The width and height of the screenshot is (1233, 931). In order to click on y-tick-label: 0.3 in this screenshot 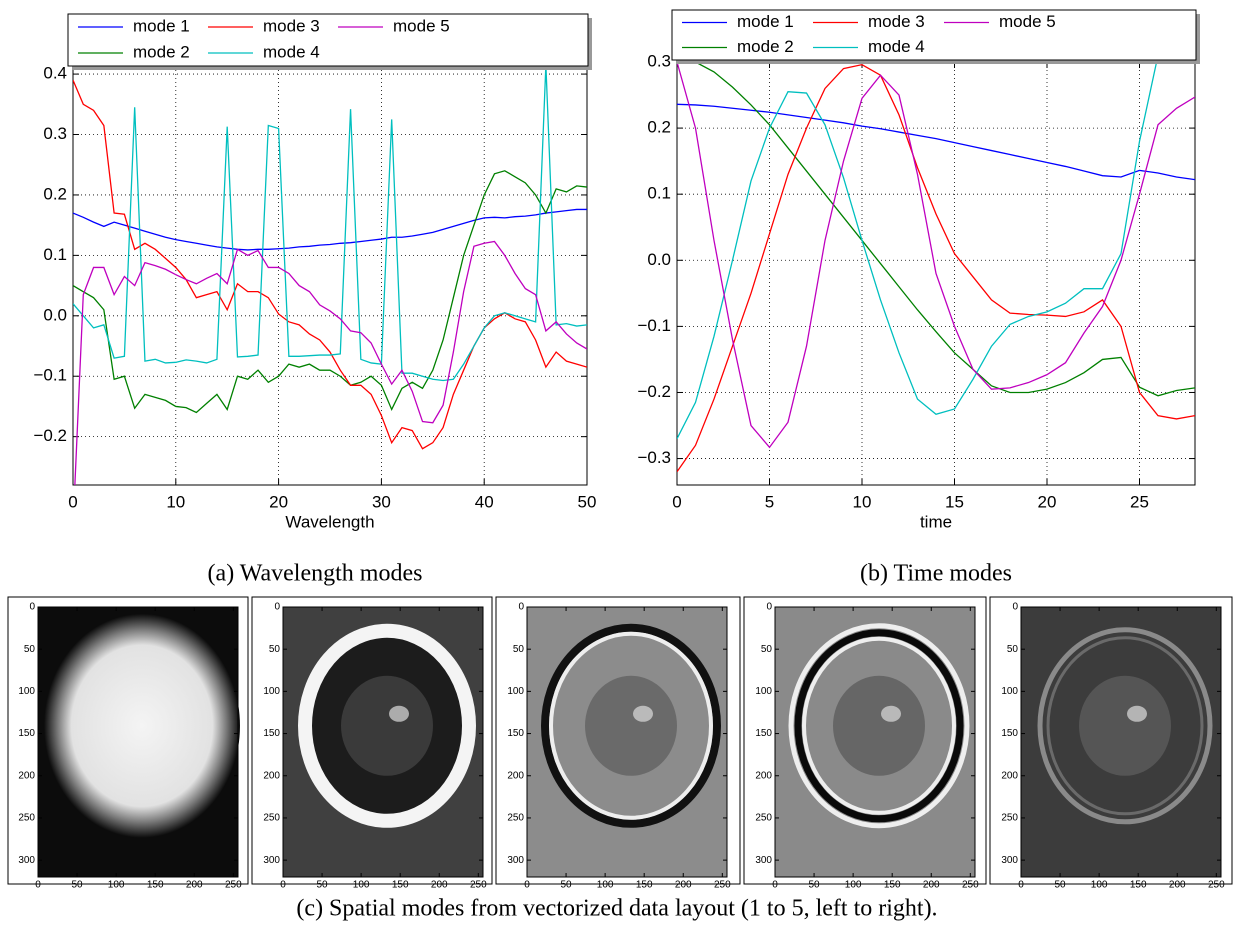, I will do `click(659, 60)`.